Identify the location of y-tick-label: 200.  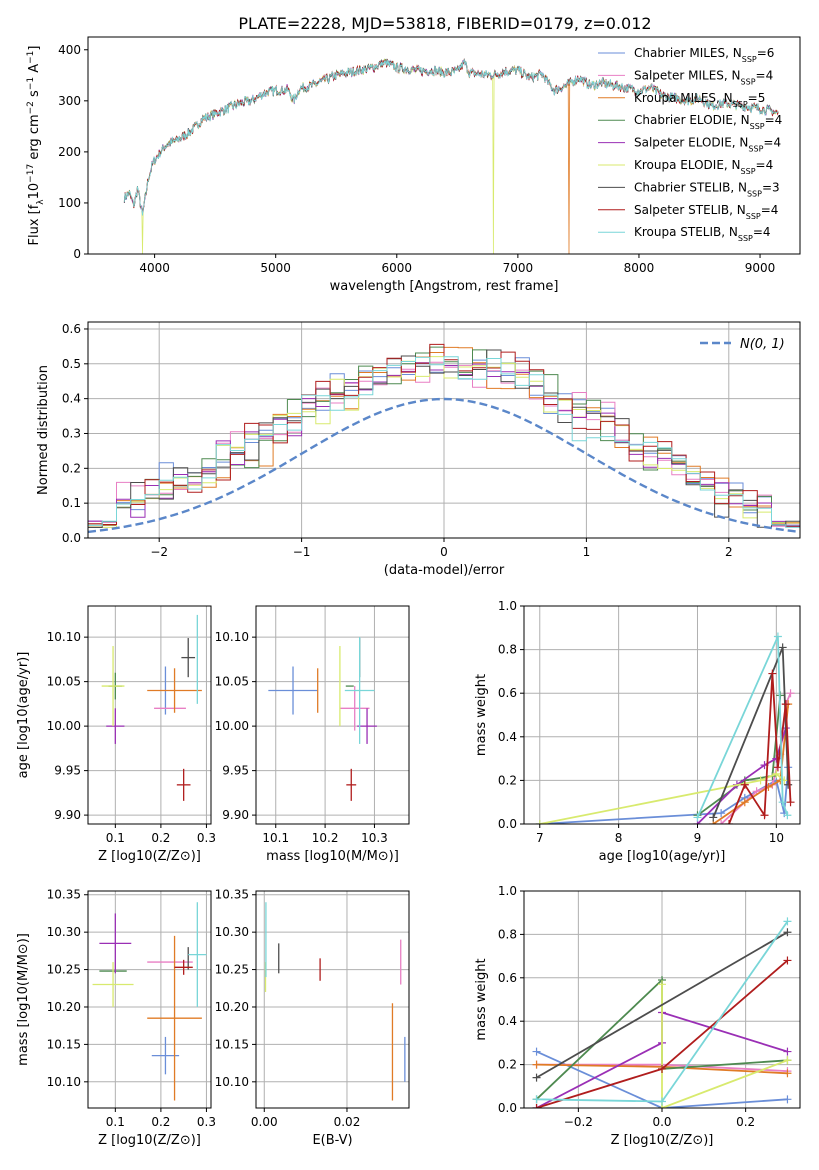
(69, 152).